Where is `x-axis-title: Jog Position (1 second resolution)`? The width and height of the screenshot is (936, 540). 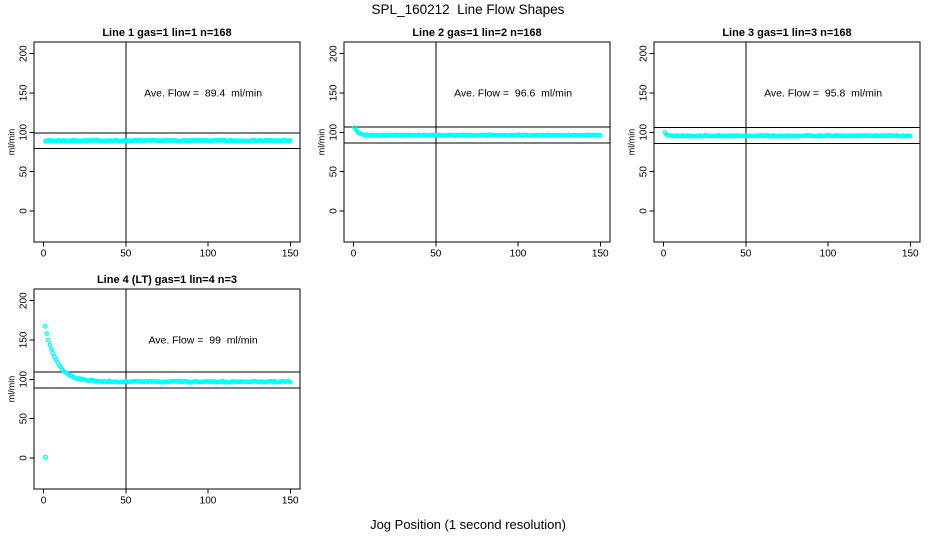
x-axis-title: Jog Position (1 second resolution) is located at coordinates (468, 524).